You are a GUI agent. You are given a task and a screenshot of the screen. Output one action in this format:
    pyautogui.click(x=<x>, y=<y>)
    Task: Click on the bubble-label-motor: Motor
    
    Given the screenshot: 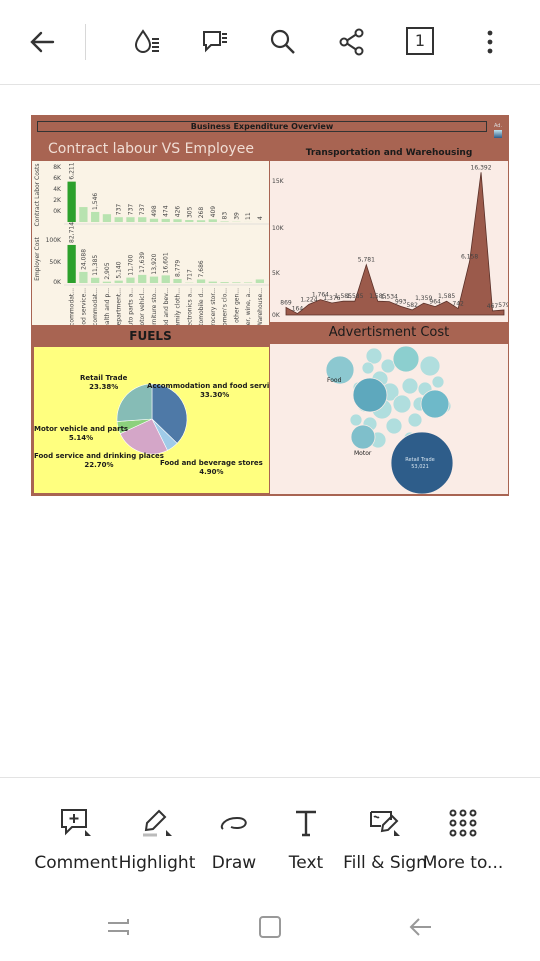 What is the action you would take?
    pyautogui.click(x=362, y=453)
    